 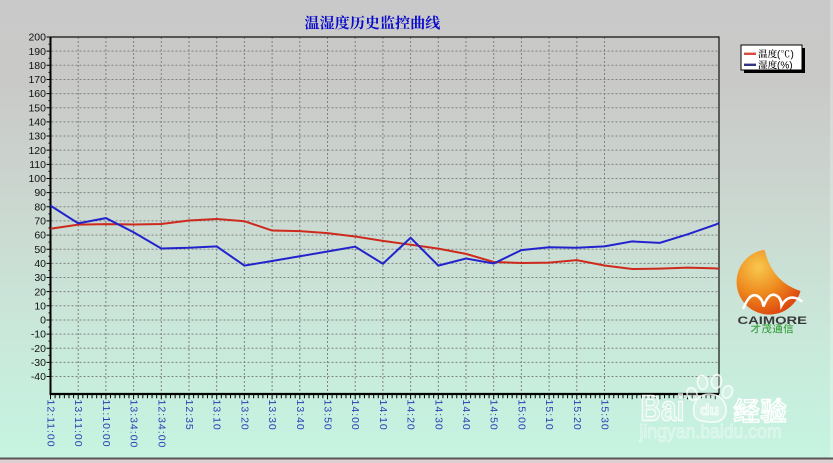 I want to click on svg-text: 15:00, so click(x=521, y=415).